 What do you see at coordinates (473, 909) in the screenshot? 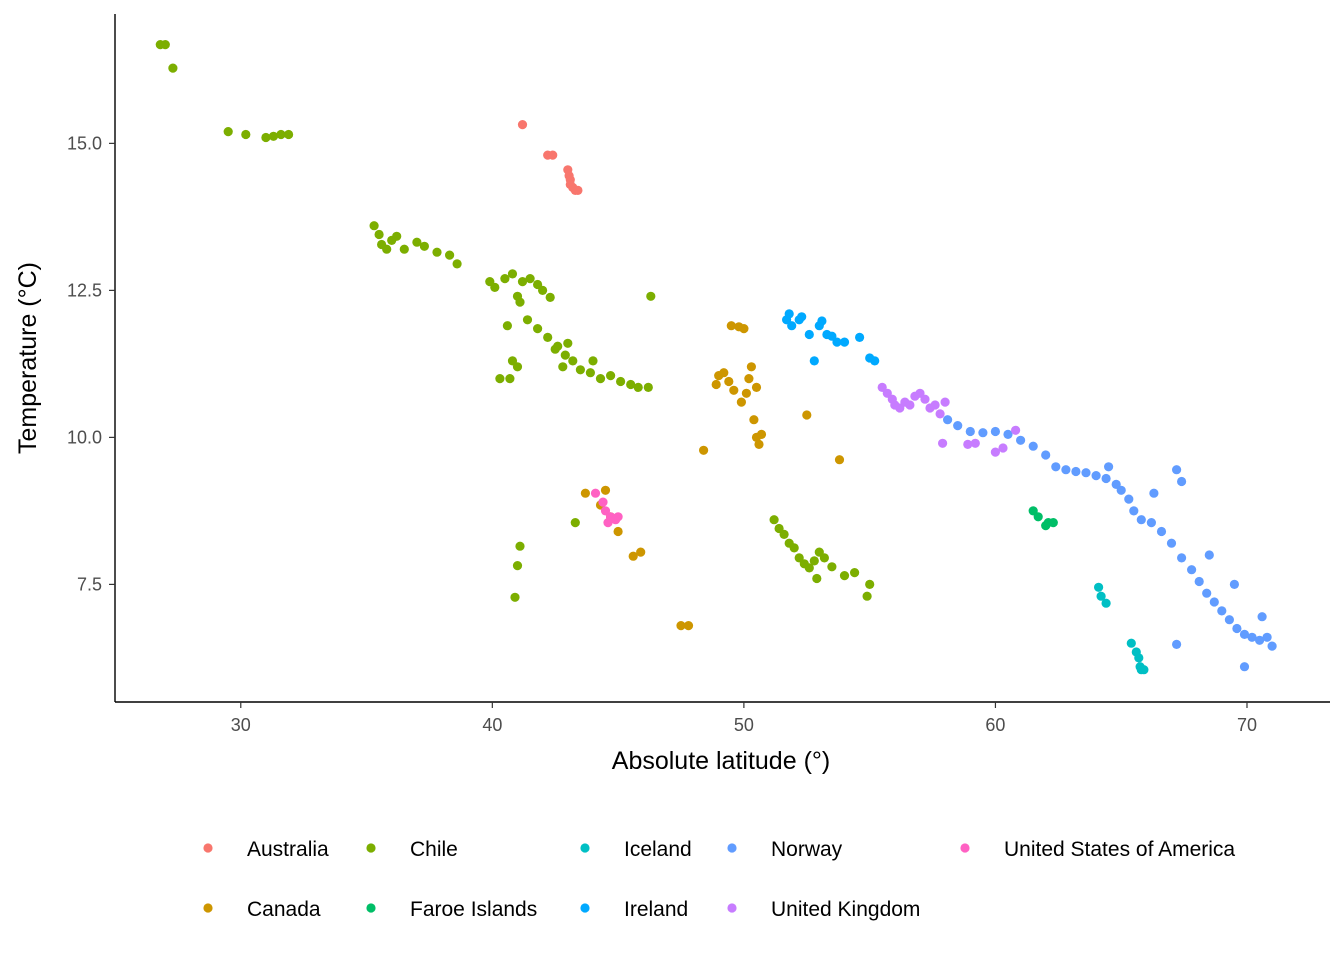
I see `legend-label: Faroe Islands` at bounding box center [473, 909].